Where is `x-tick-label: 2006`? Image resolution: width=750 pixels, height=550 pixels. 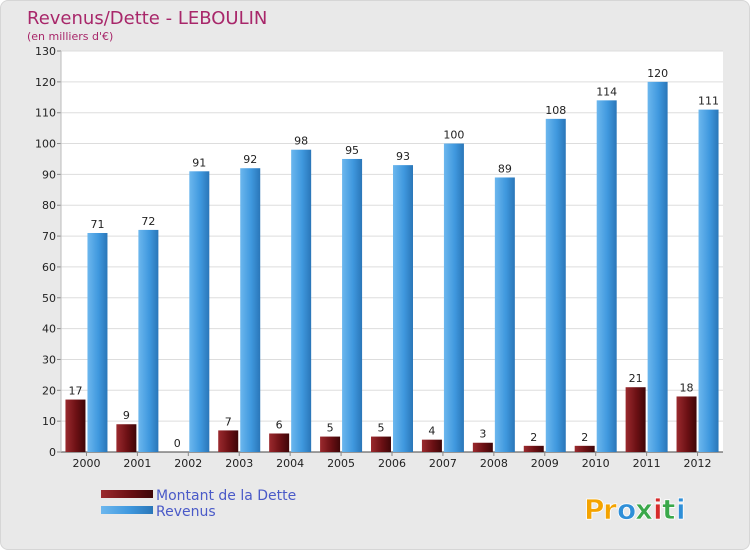
x-tick-label: 2006 is located at coordinates (392, 463).